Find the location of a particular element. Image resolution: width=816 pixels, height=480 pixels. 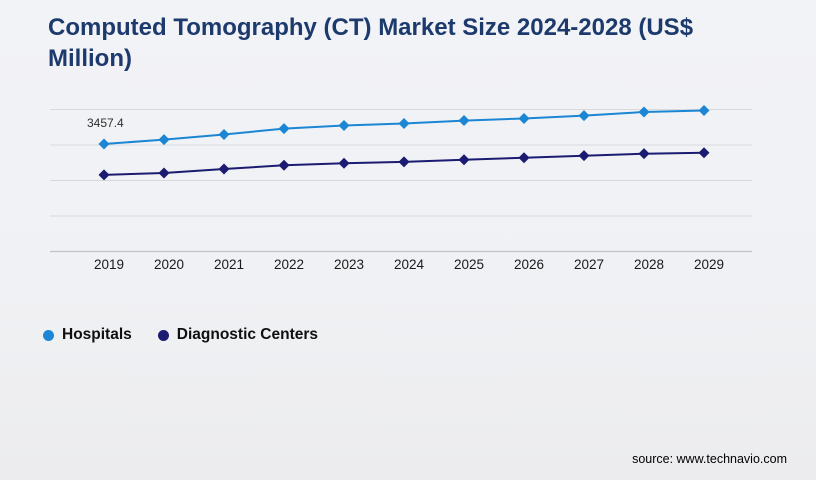

x-axis-label: 2024 is located at coordinates (409, 264).